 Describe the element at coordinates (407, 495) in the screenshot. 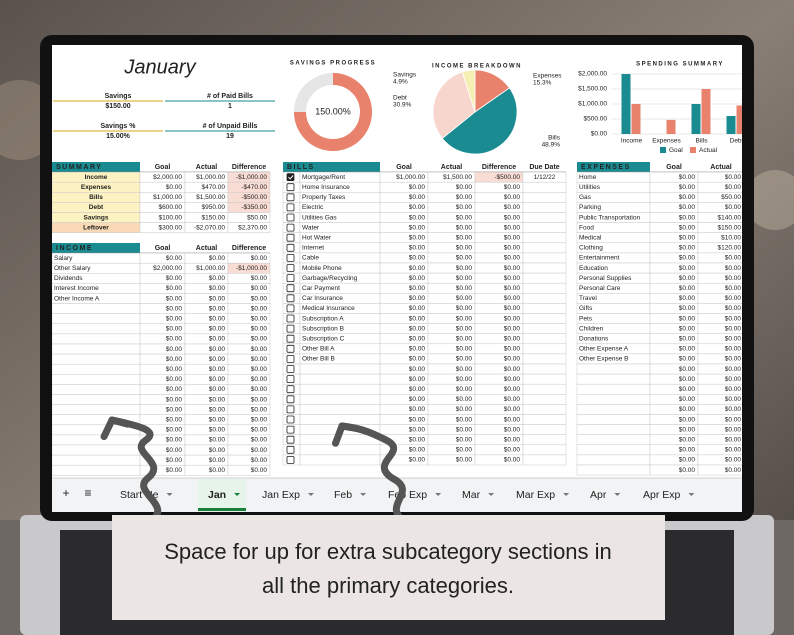

I see `sheet-tab: Feb Exp` at that location.